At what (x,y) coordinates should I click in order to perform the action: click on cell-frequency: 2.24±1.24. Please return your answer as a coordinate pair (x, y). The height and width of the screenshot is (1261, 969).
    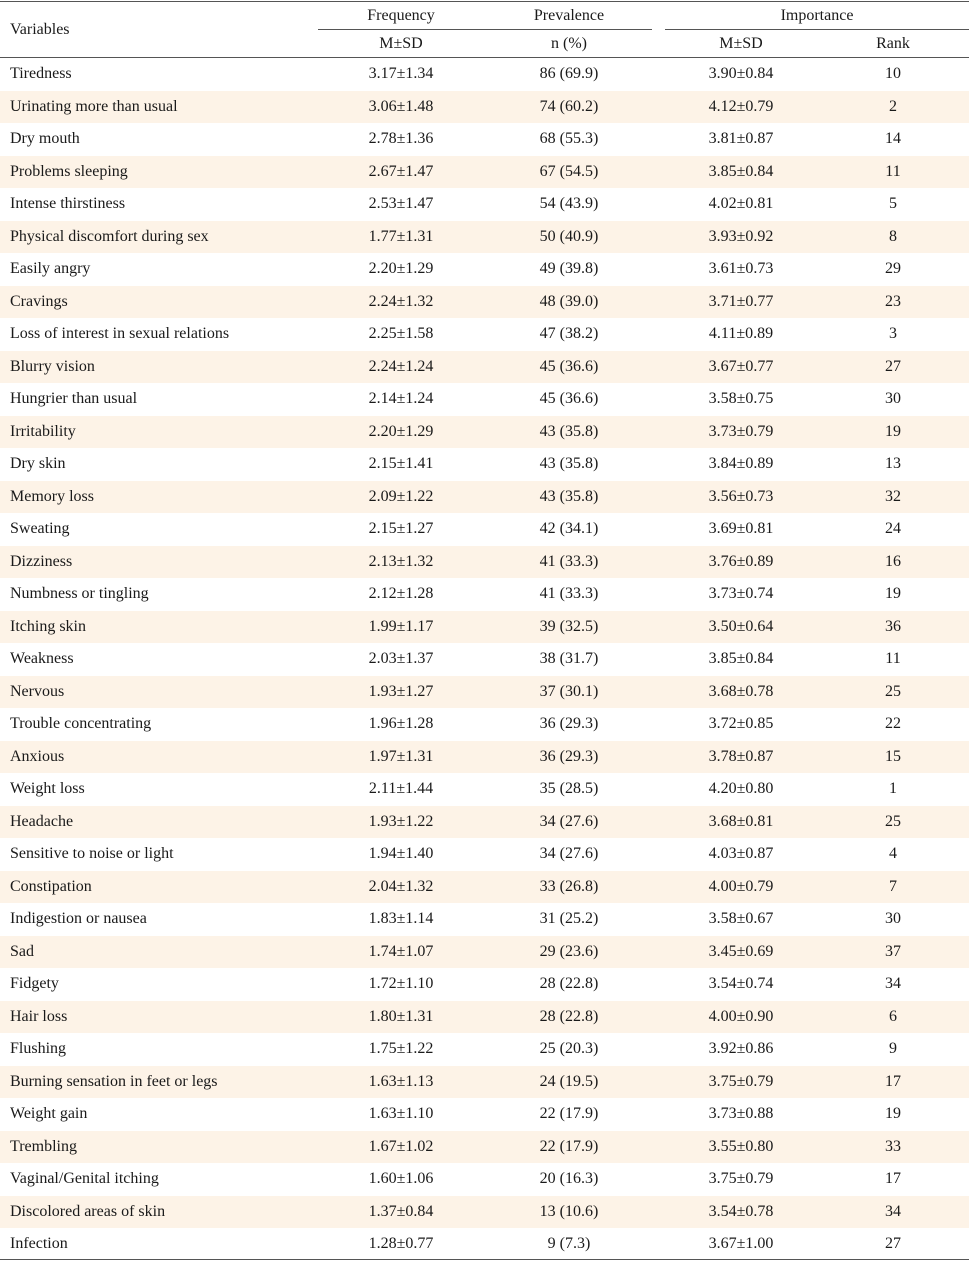
    Looking at the image, I should click on (401, 366).